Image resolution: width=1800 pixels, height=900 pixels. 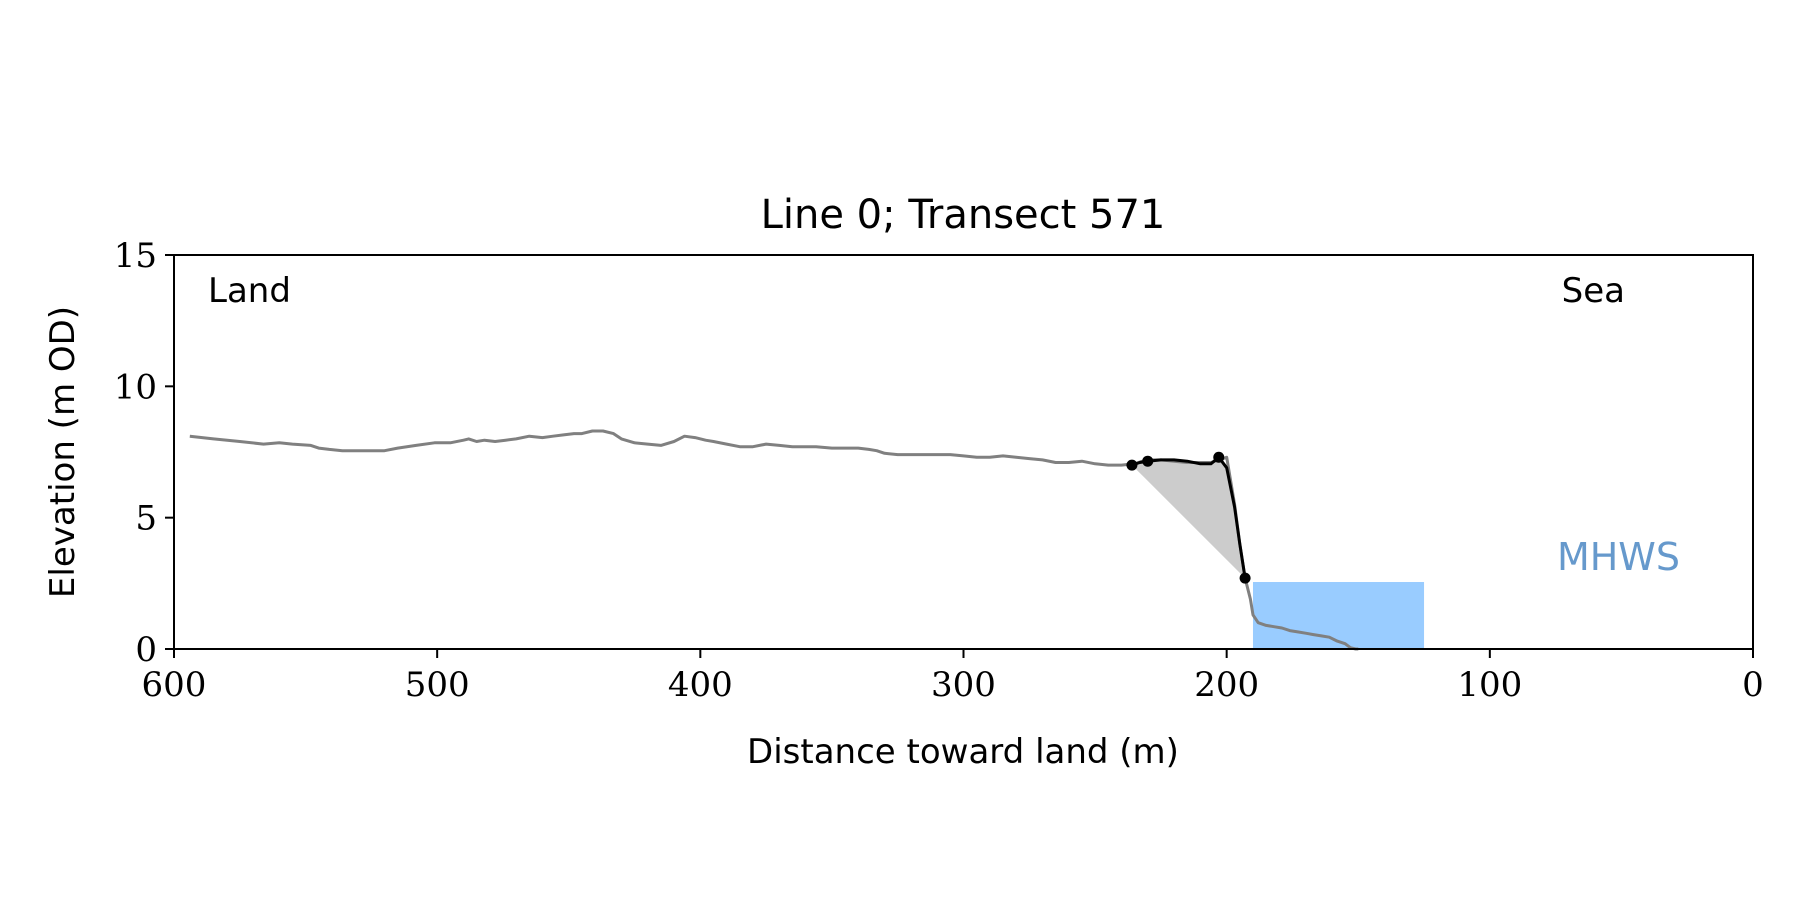 I want to click on x-tick-label: 400, so click(x=700, y=685).